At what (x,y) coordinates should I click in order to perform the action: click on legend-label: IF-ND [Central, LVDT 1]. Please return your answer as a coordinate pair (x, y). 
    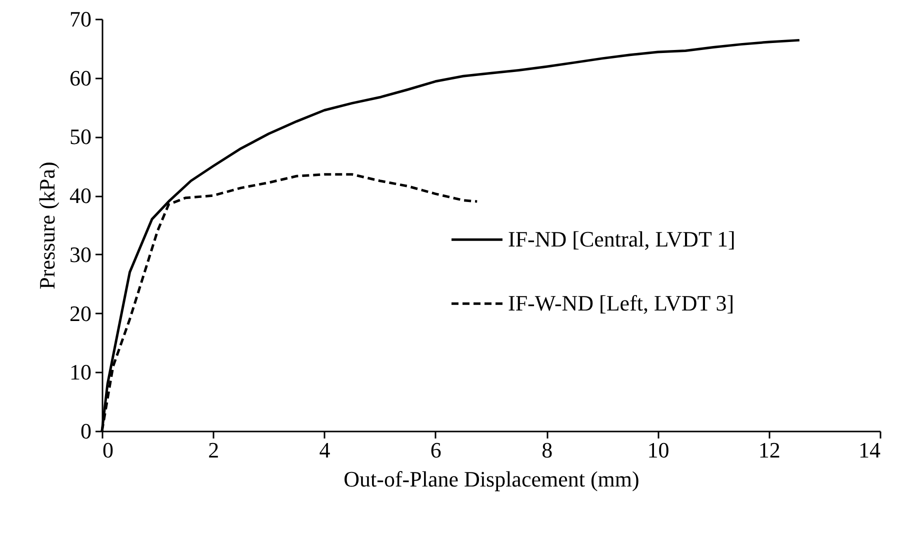
    Looking at the image, I should click on (622, 239).